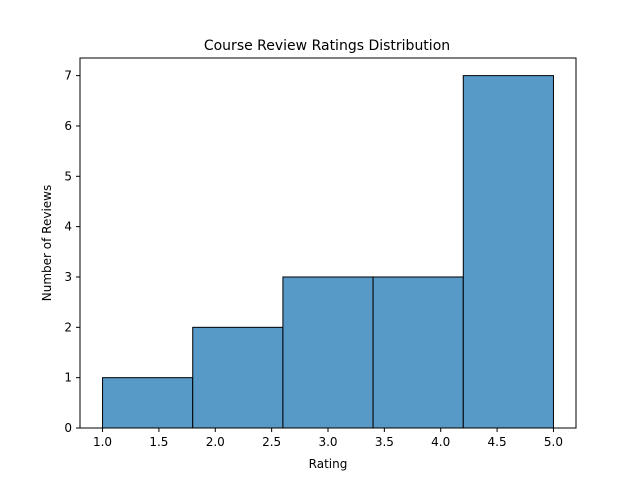  What do you see at coordinates (327, 46) in the screenshot?
I see `chart-title: Course Review Ratings Distribution` at bounding box center [327, 46].